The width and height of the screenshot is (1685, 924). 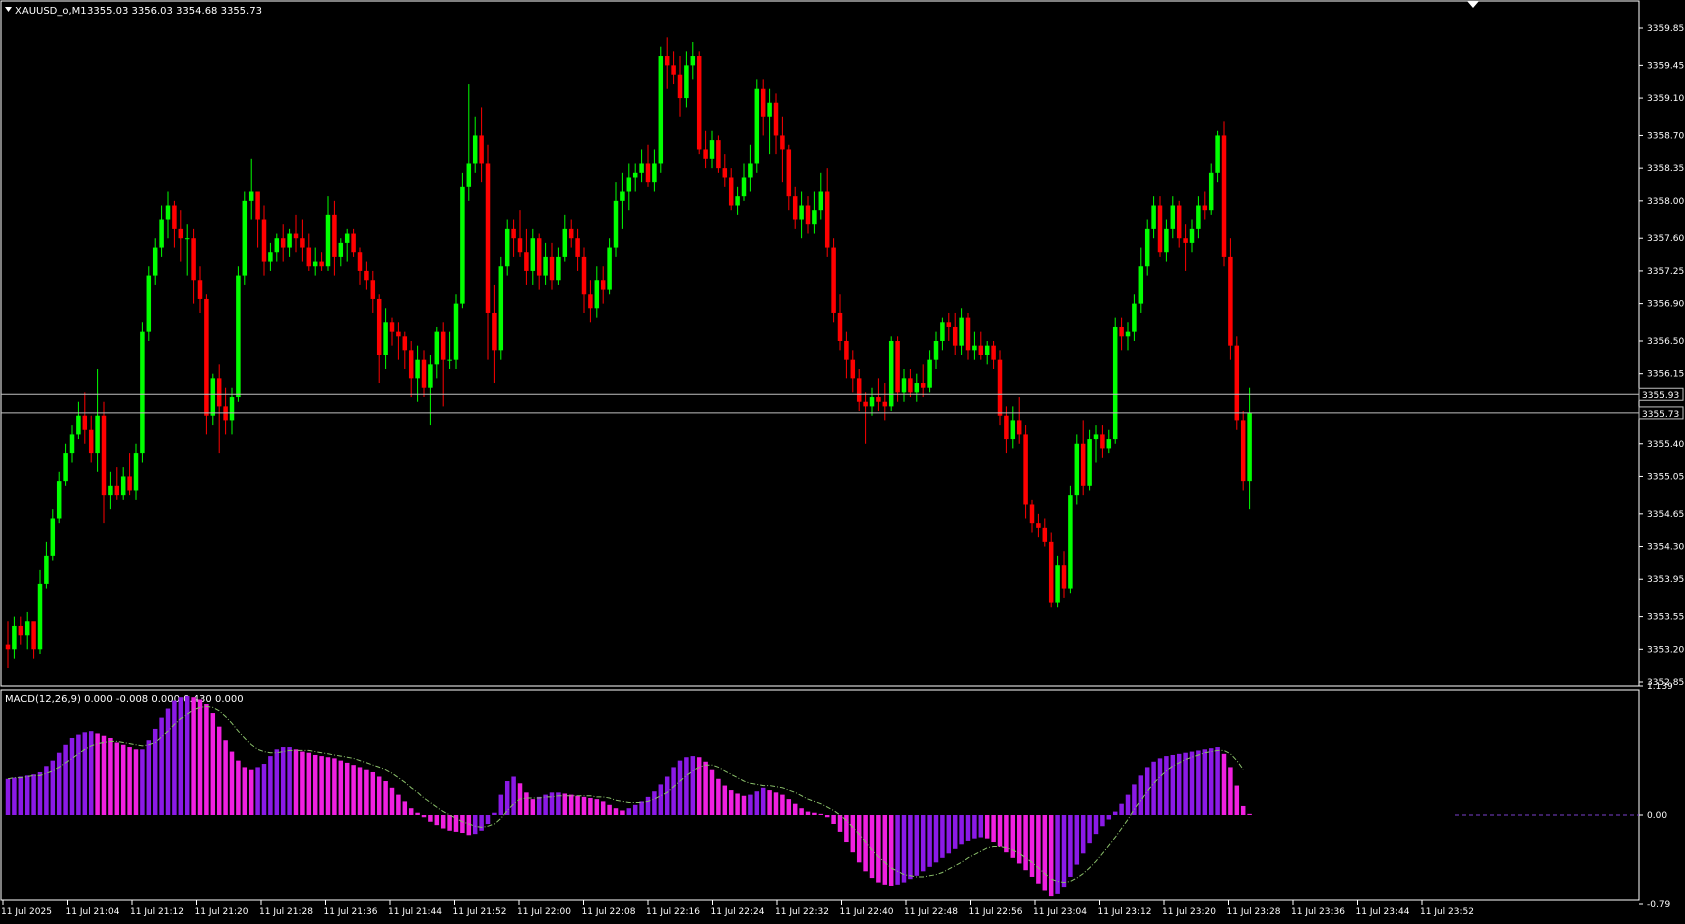 I want to click on price-tick-label: 3359.10, so click(x=1665, y=99).